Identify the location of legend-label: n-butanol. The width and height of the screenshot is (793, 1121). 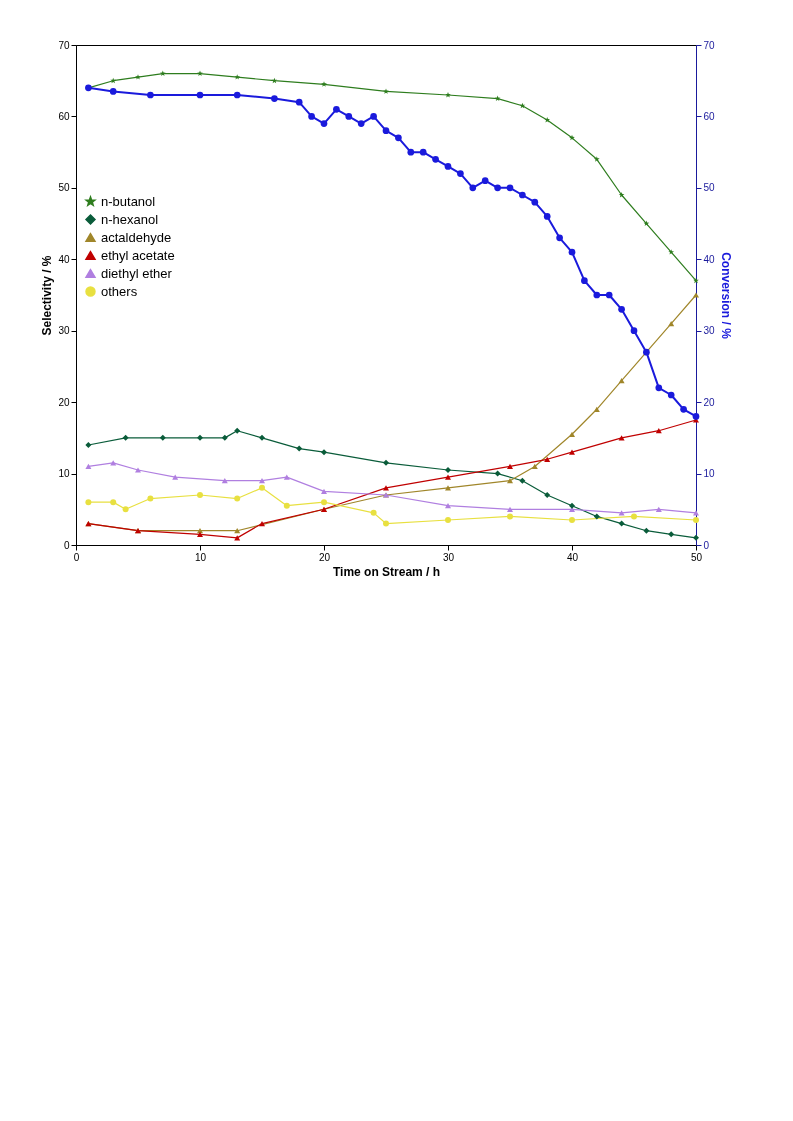
(128, 201).